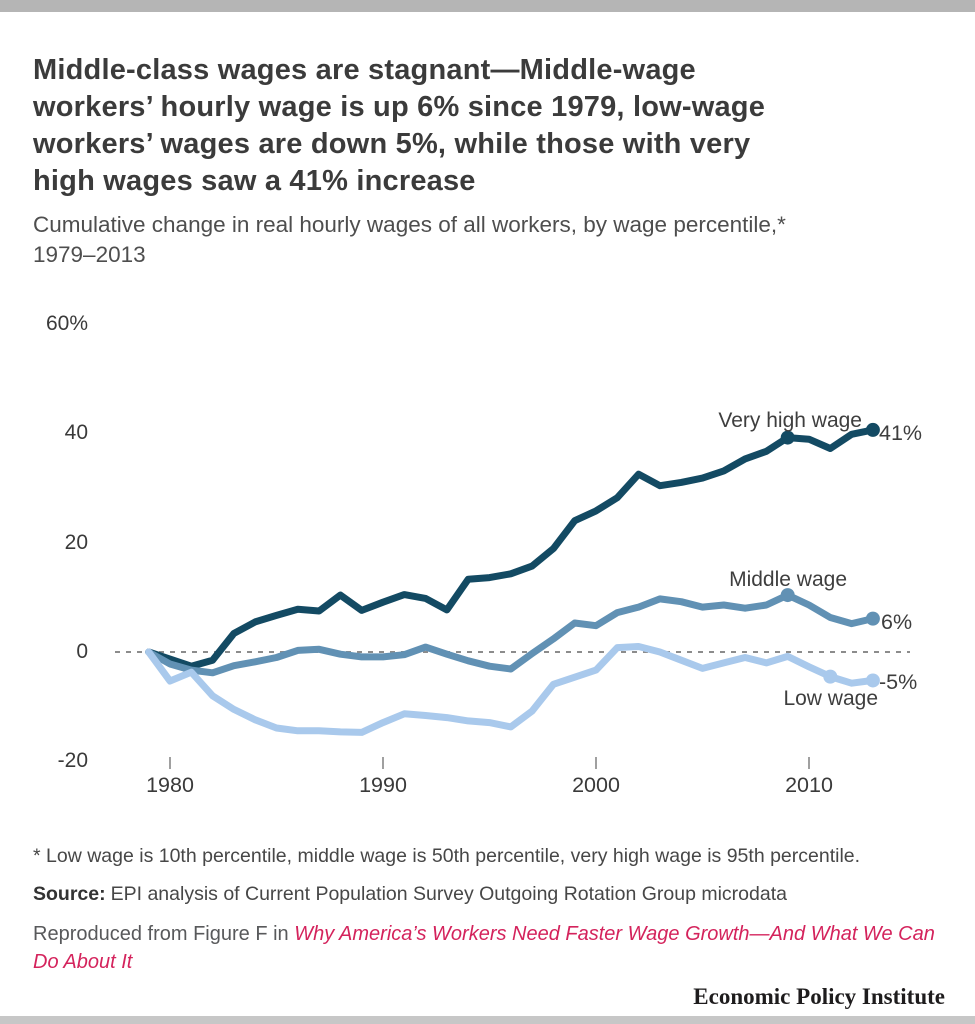 This screenshot has width=975, height=1024. What do you see at coordinates (809, 785) in the screenshot?
I see `x-tick-label-2010: 2010` at bounding box center [809, 785].